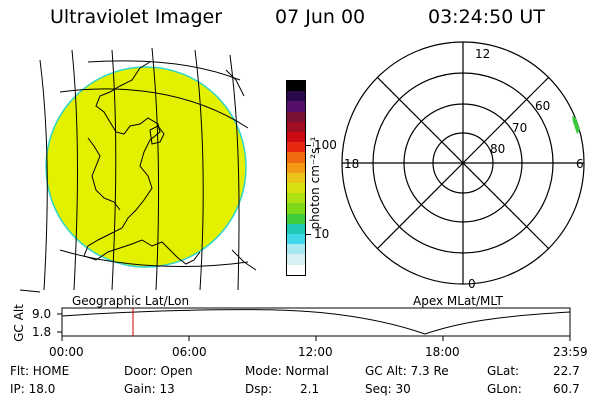 The height and width of the screenshot is (400, 600). What do you see at coordinates (33, 389) in the screenshot?
I see `info-ip: IP: 18.0` at bounding box center [33, 389].